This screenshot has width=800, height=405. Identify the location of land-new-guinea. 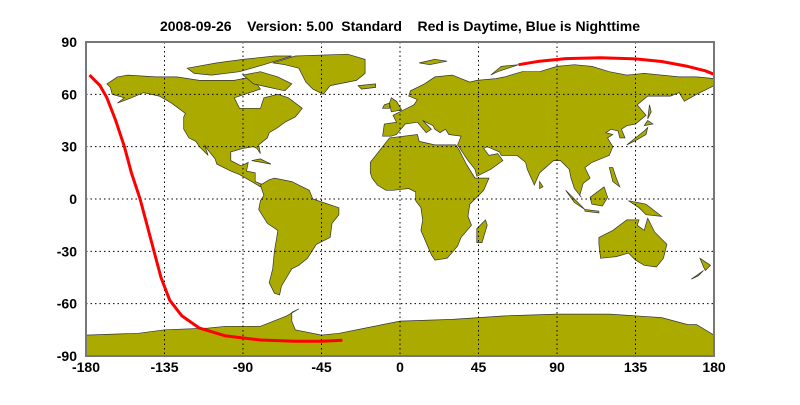
(645, 208).